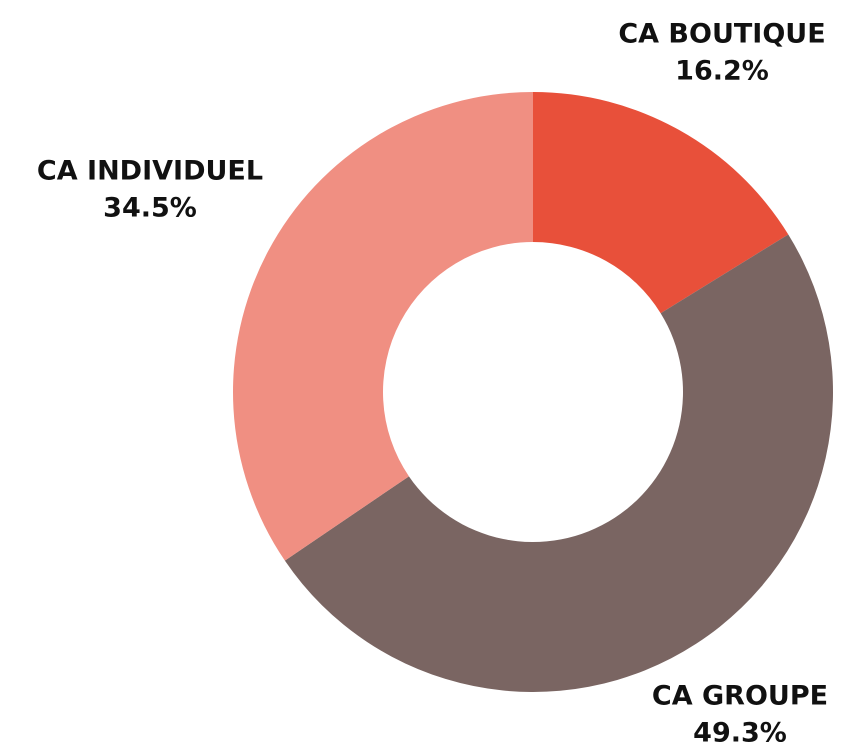  I want to click on slice-label: CA INDIVIDUEL, so click(150, 171).